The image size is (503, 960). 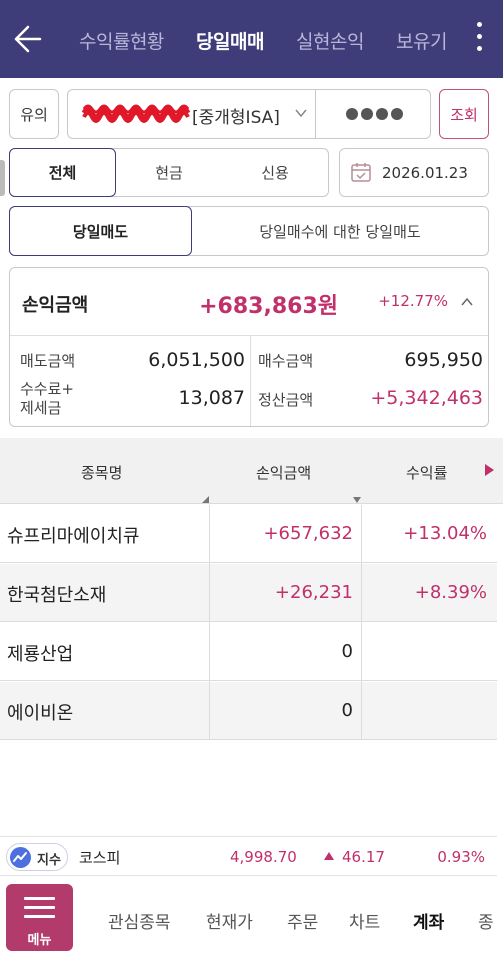 What do you see at coordinates (236, 118) in the screenshot?
I see `account-type-label: [중개형ISA]` at bounding box center [236, 118].